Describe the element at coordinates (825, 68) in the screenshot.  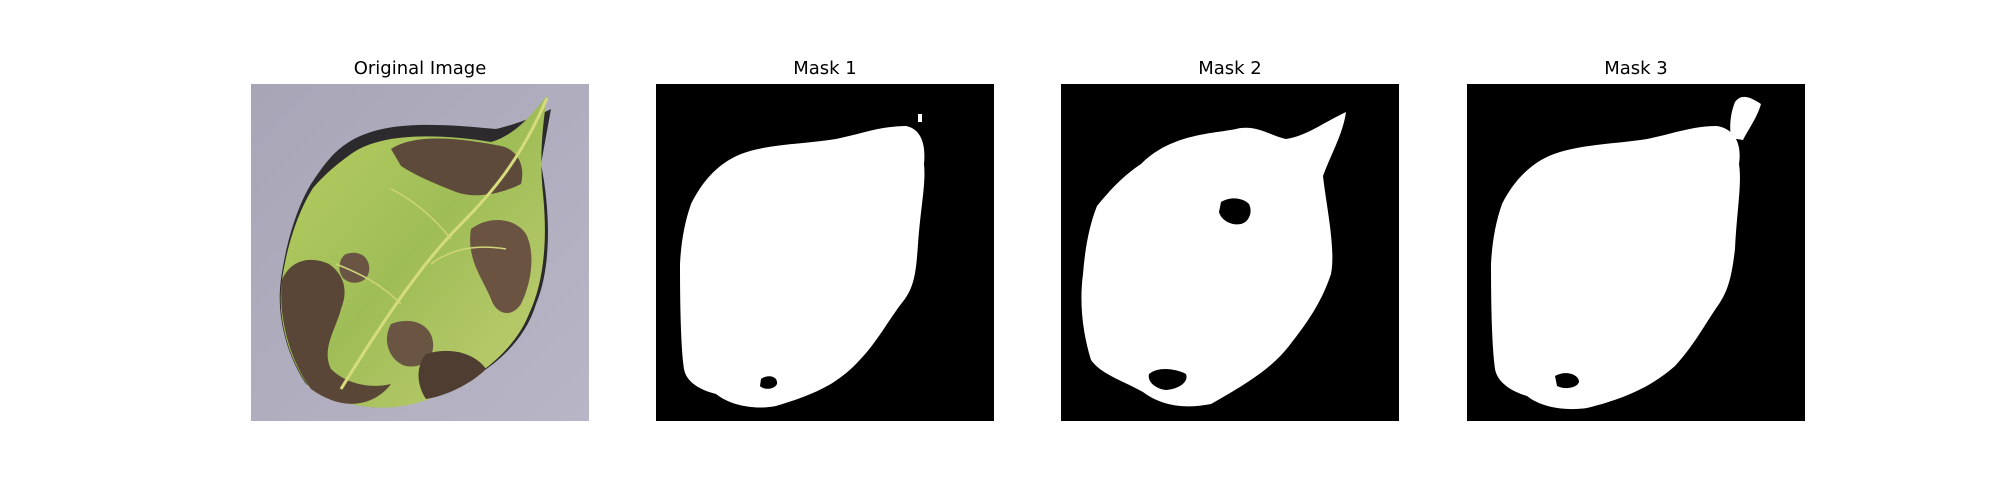
I see `panel-title-mask-1: Mask 1` at that location.